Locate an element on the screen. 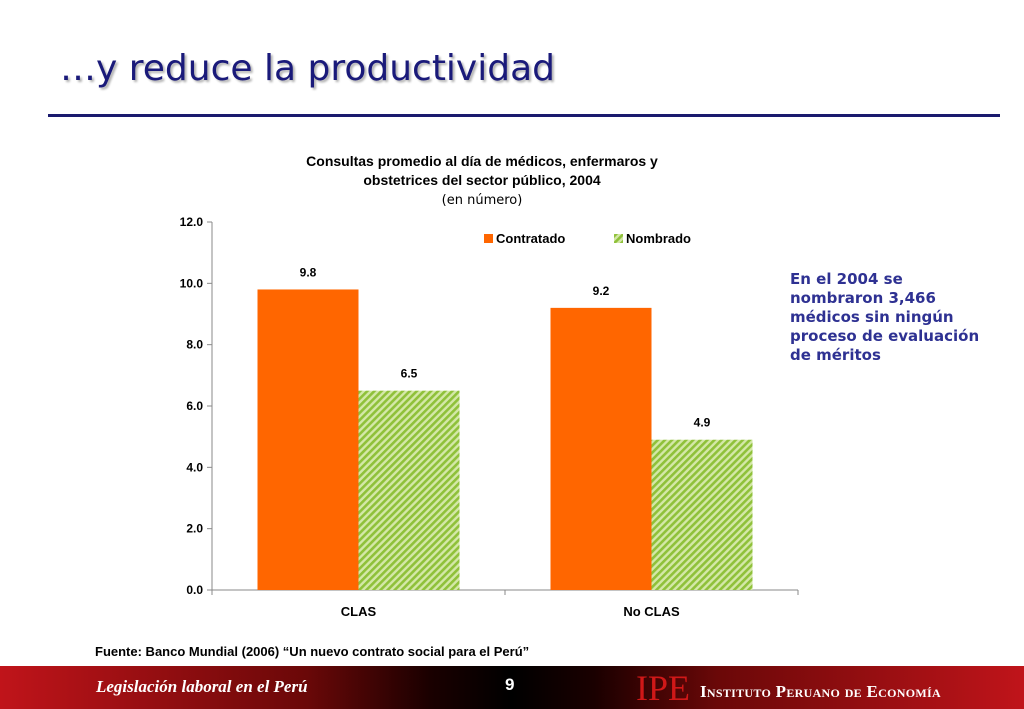 This screenshot has width=1024, height=709. legend-label: Nombrado is located at coordinates (658, 238).